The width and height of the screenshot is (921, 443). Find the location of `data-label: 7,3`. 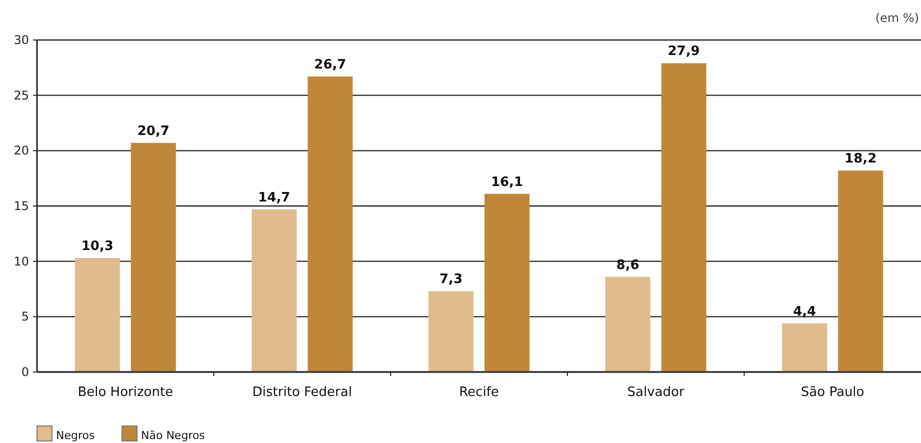

data-label: 7,3 is located at coordinates (451, 280).